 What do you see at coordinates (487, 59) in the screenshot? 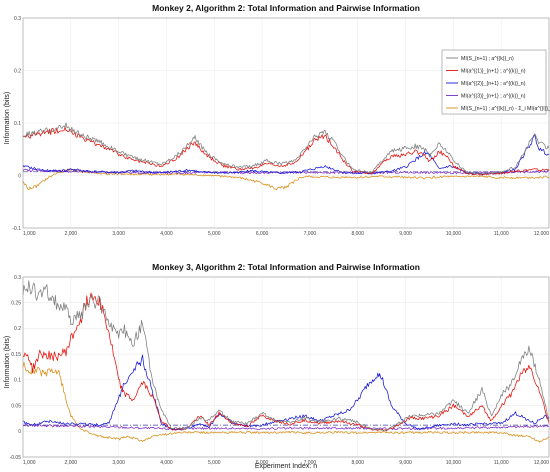
I see `legend-entry: MI(S_{n+1} ; a^{(k)}_n)` at bounding box center [487, 59].